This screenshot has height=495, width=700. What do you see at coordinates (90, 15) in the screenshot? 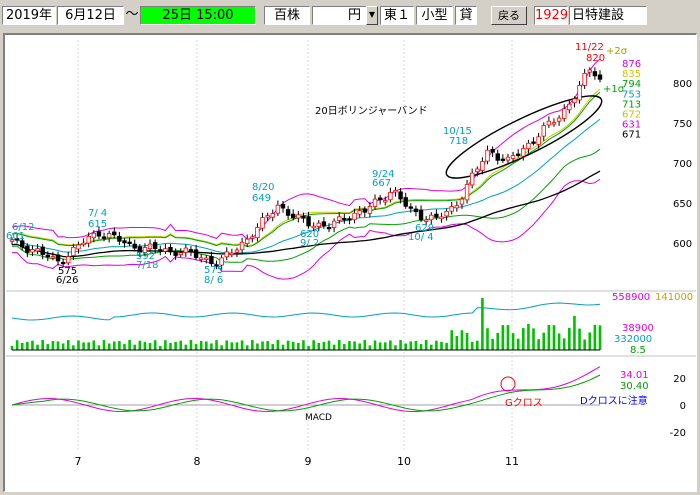
I see `date-field: 6月12日` at bounding box center [90, 15].